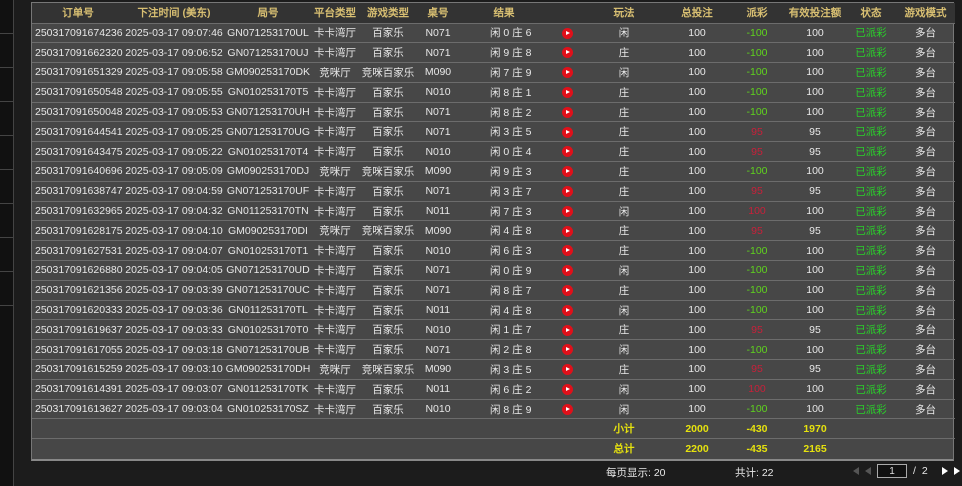 Image resolution: width=962 pixels, height=486 pixels. I want to click on prev-page-icon, so click(868, 471).